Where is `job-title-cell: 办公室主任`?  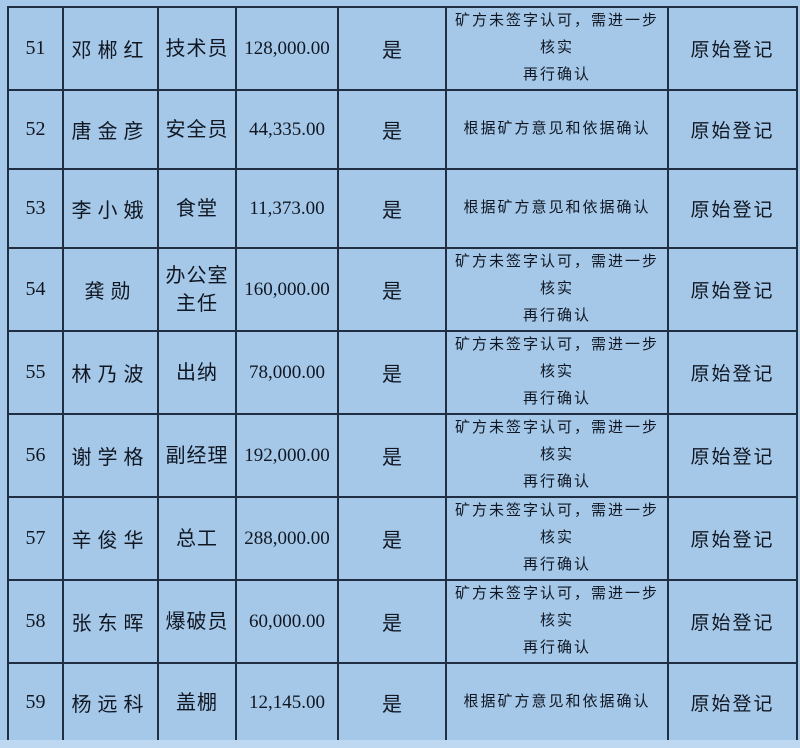
job-title-cell: 办公室主任 is located at coordinates (197, 289).